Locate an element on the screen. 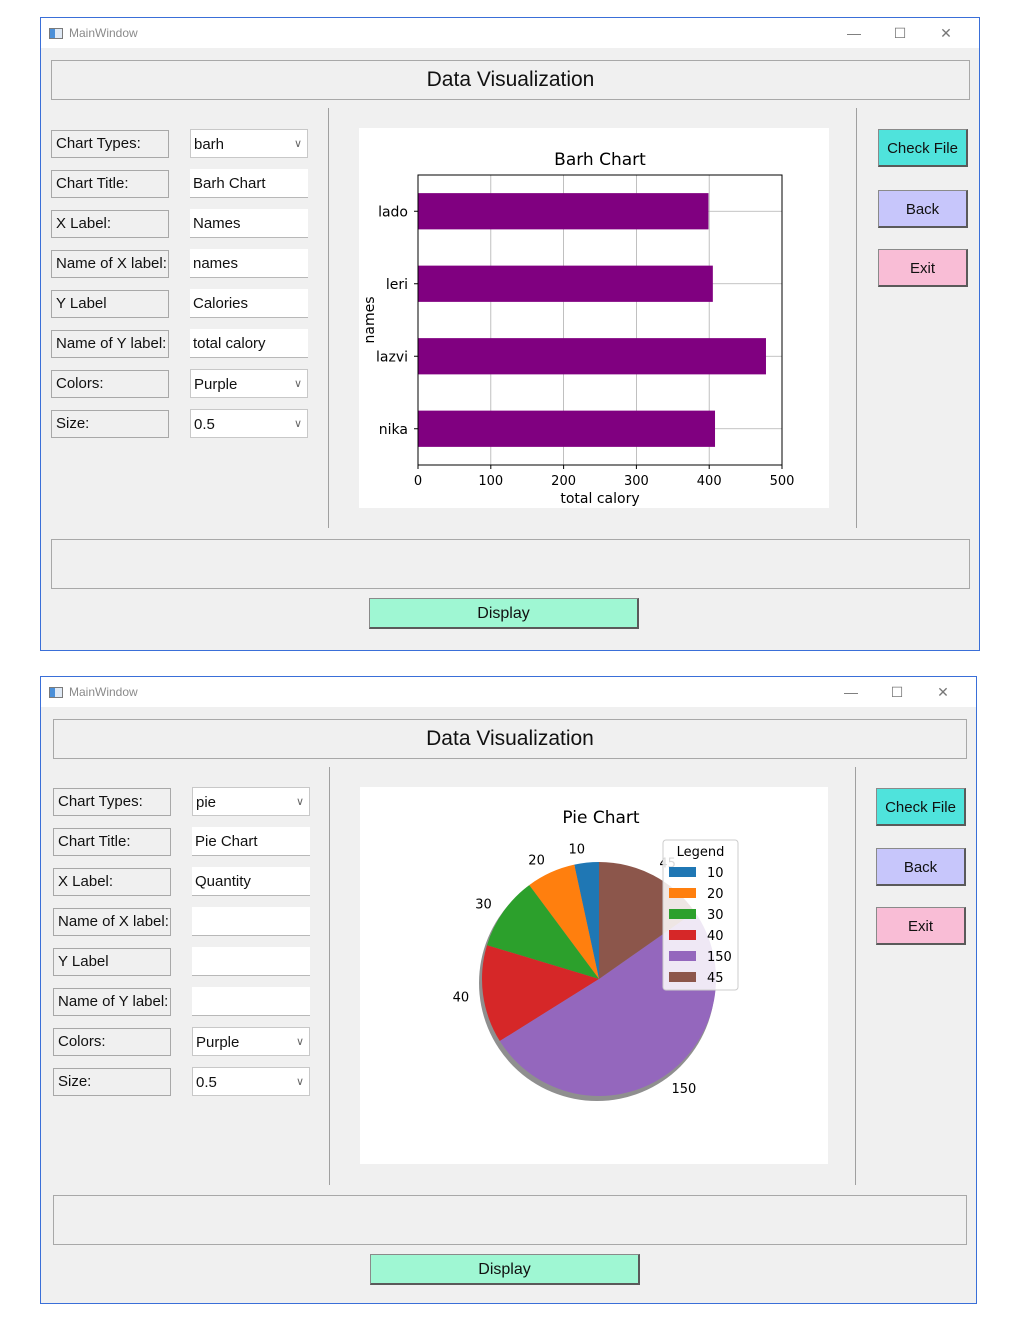 This screenshot has width=1020, height=1320. field-value: Calories is located at coordinates (221, 303).